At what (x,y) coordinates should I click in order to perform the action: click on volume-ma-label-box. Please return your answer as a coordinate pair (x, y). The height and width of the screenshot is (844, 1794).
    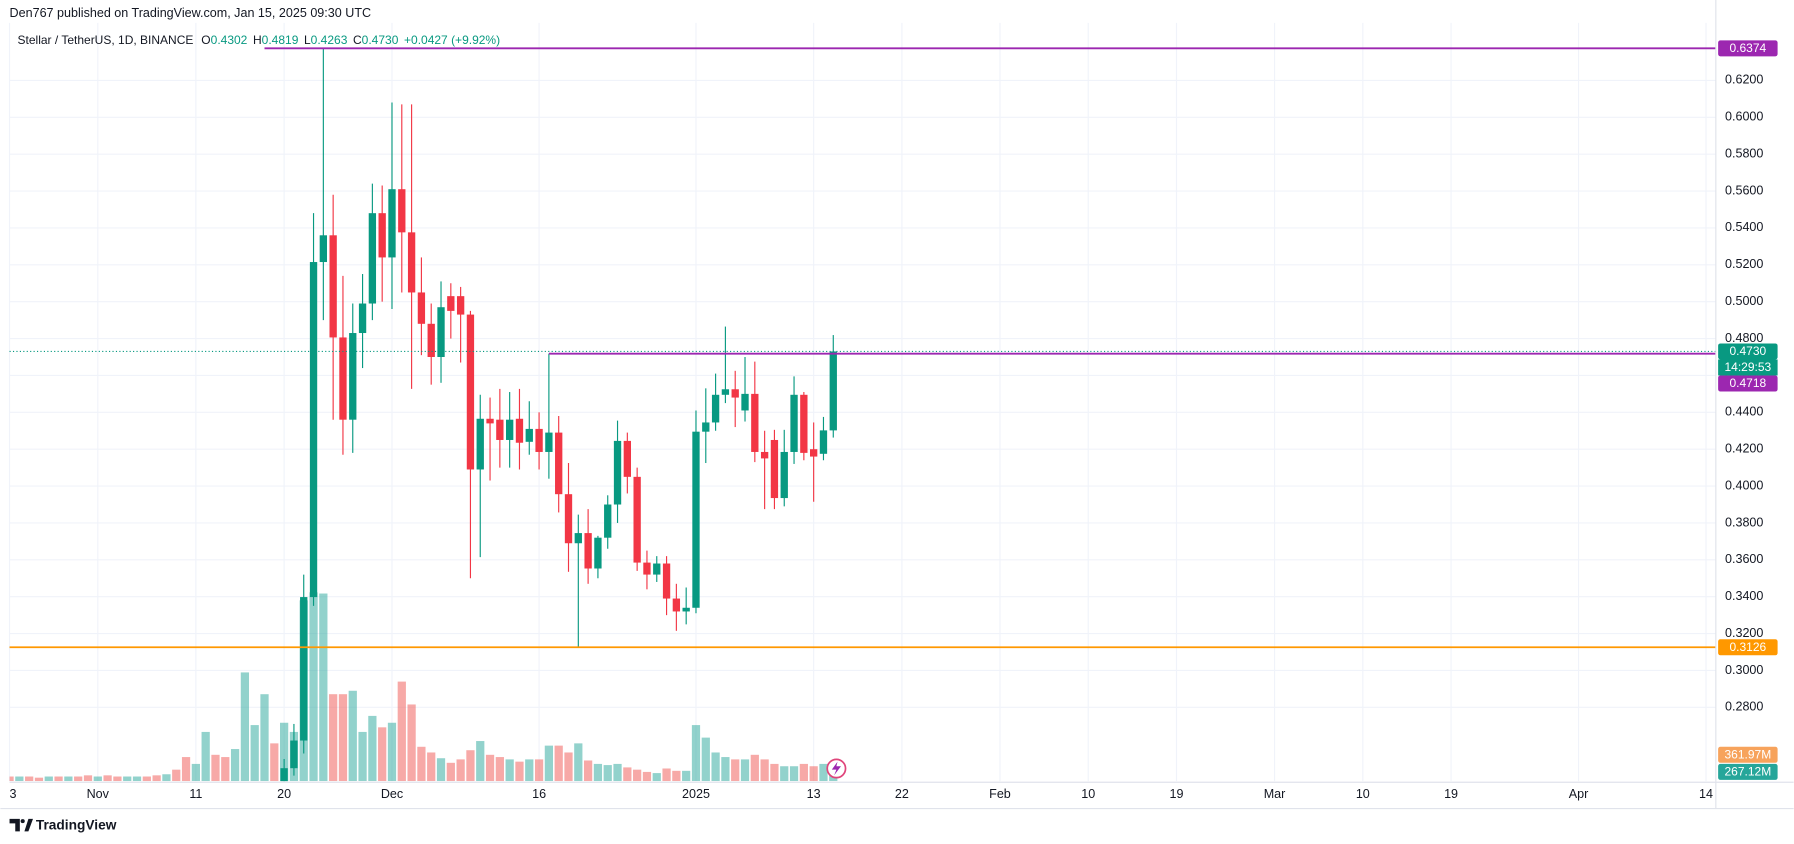
    Looking at the image, I should click on (1748, 754).